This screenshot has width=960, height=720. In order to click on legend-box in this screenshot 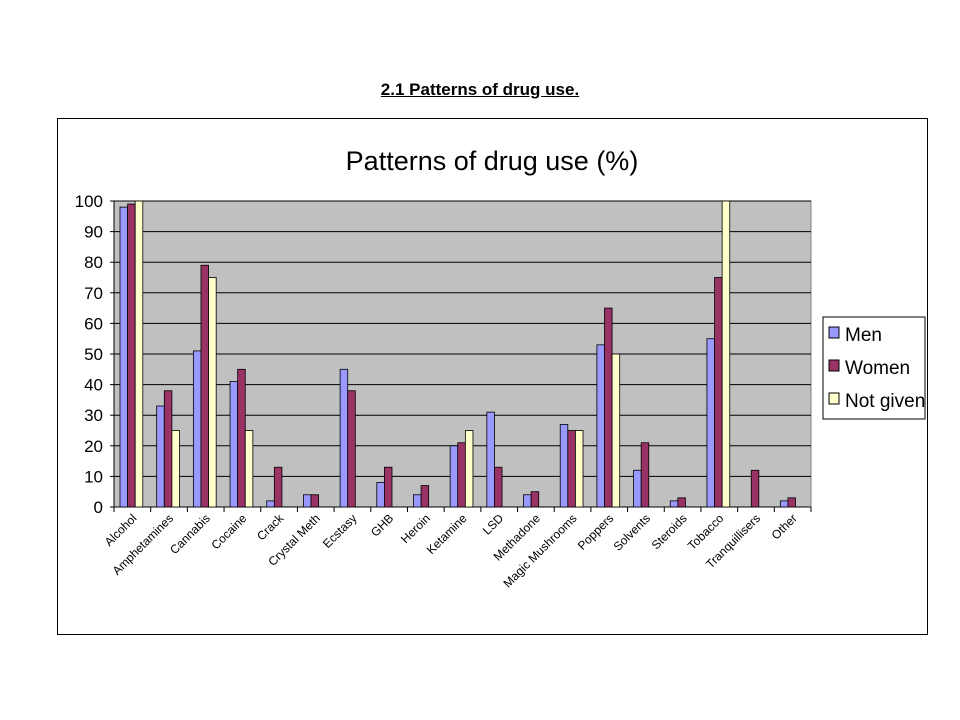, I will do `click(874, 368)`.